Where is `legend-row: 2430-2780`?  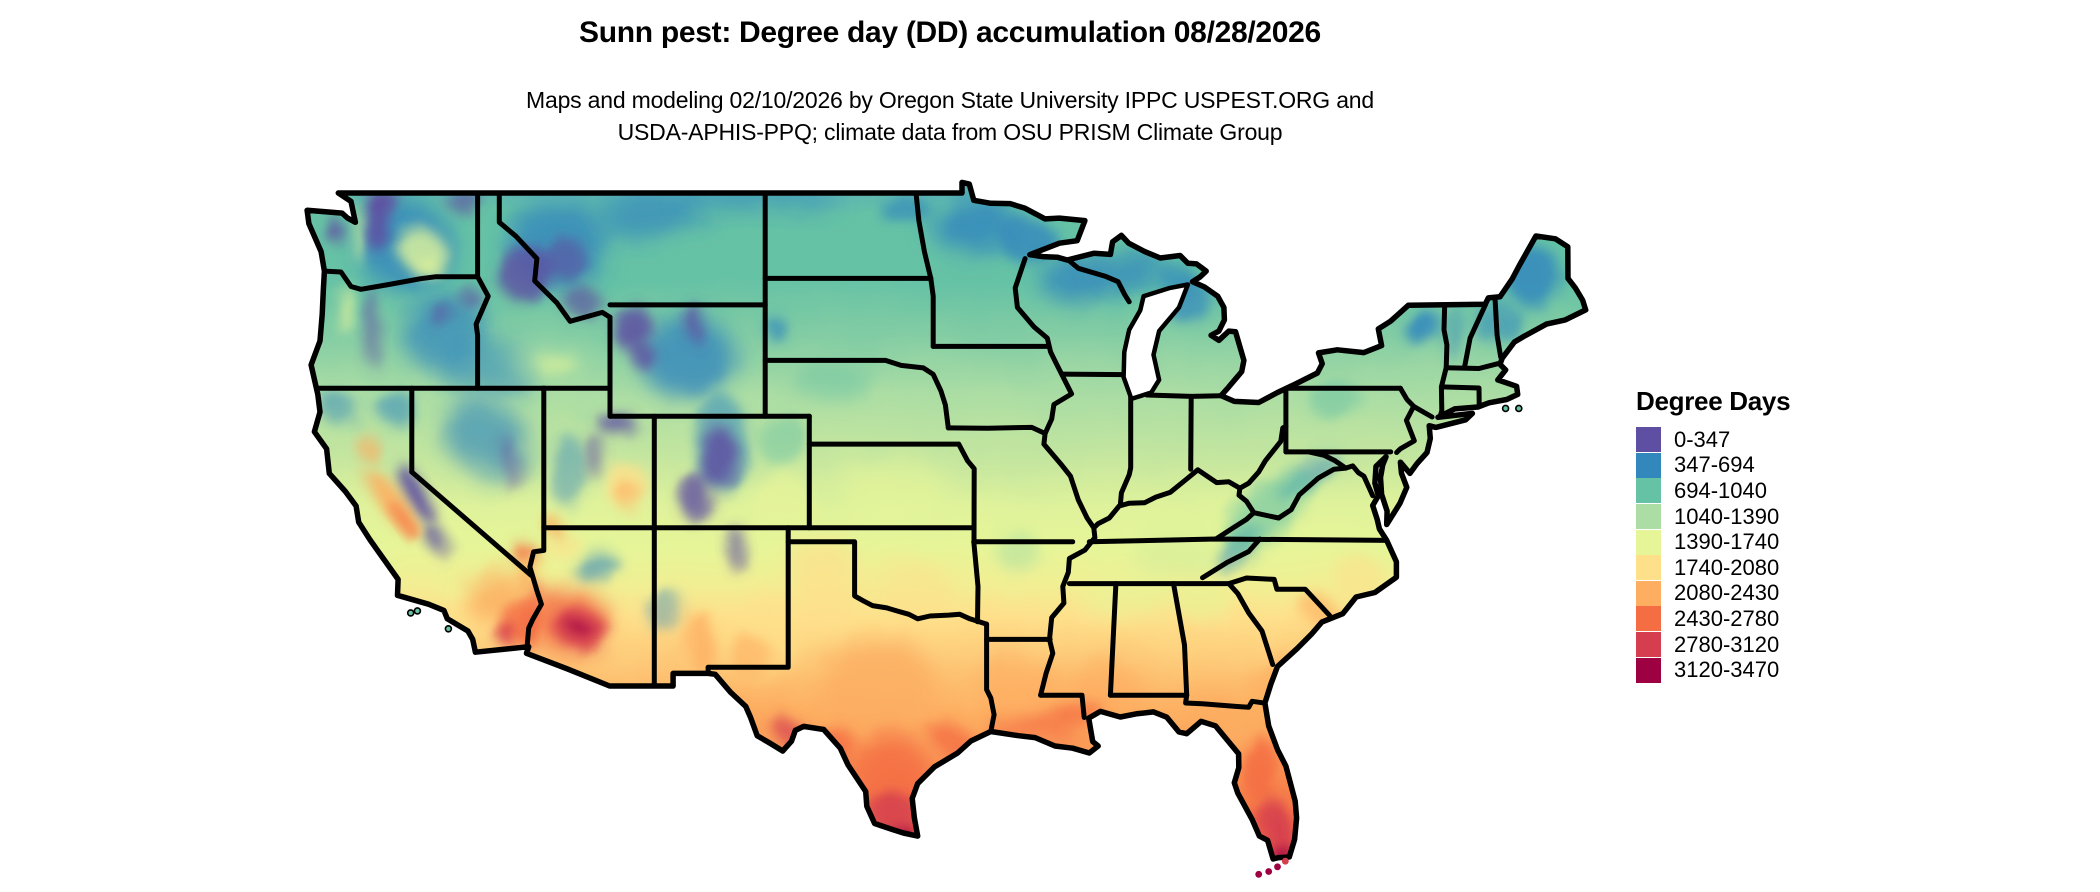
legend-row: 2430-2780 is located at coordinates (1766, 619).